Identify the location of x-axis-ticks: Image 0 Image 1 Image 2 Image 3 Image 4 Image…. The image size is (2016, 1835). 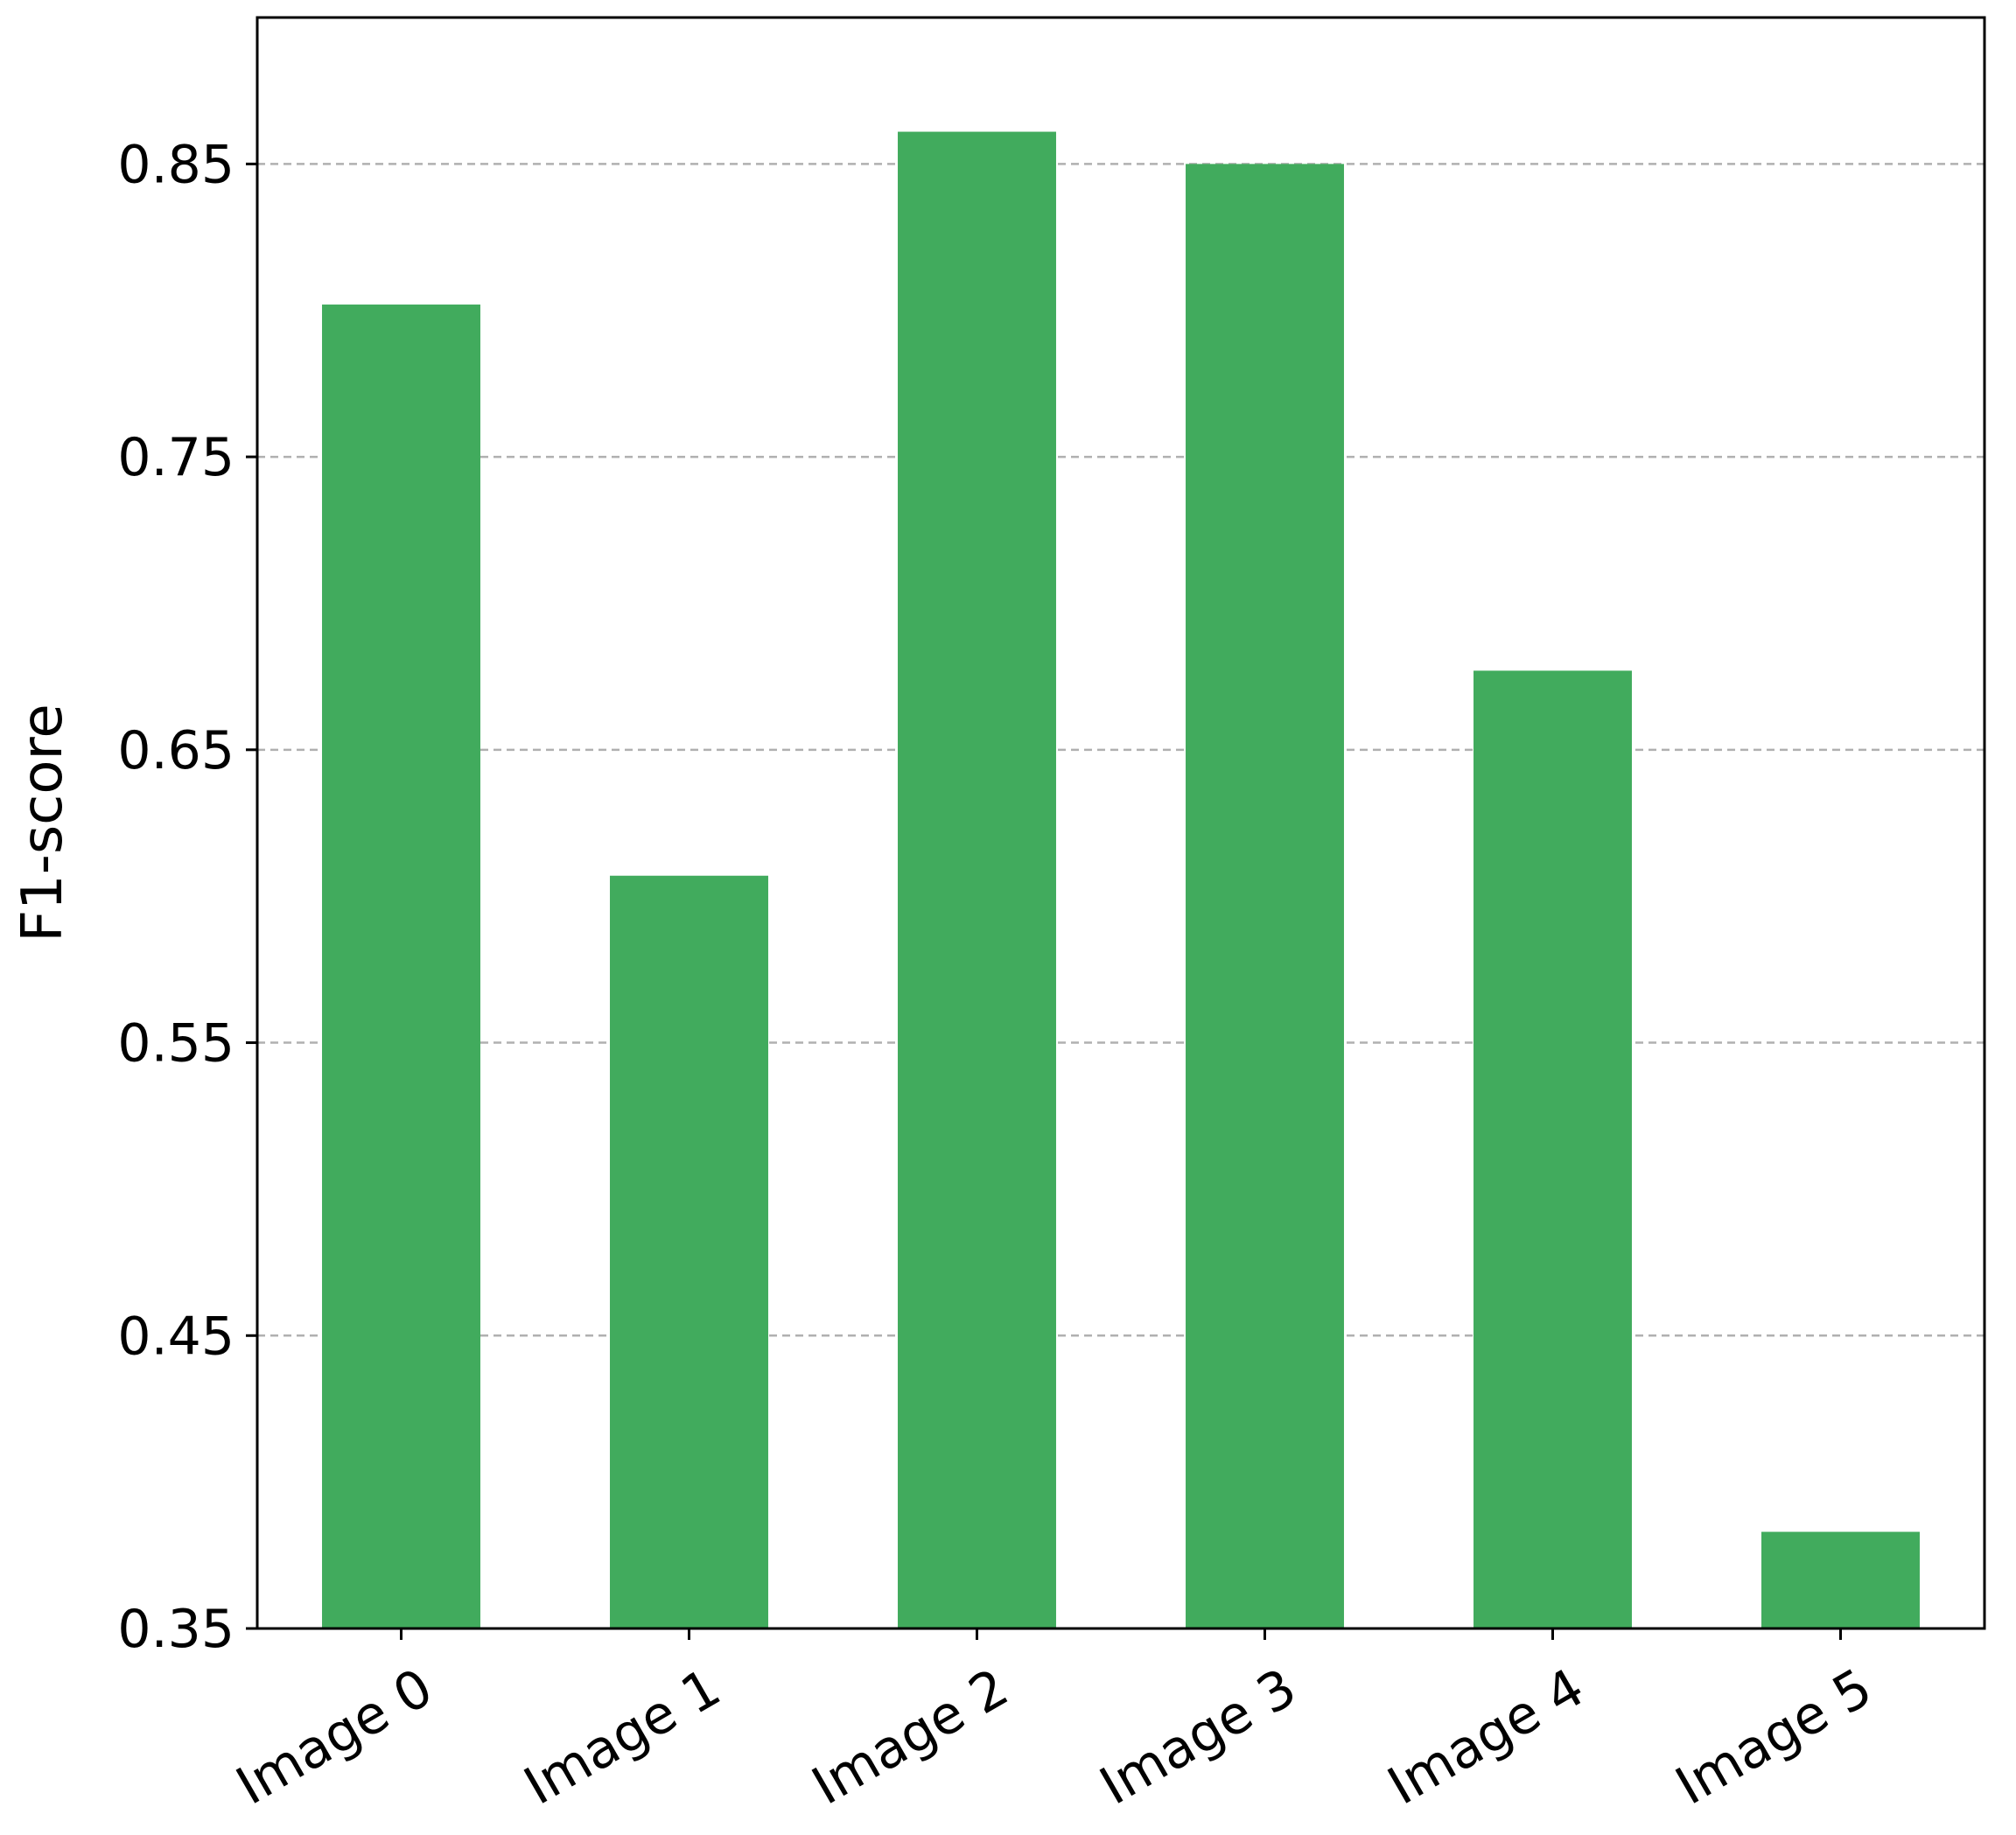
(1054, 1723).